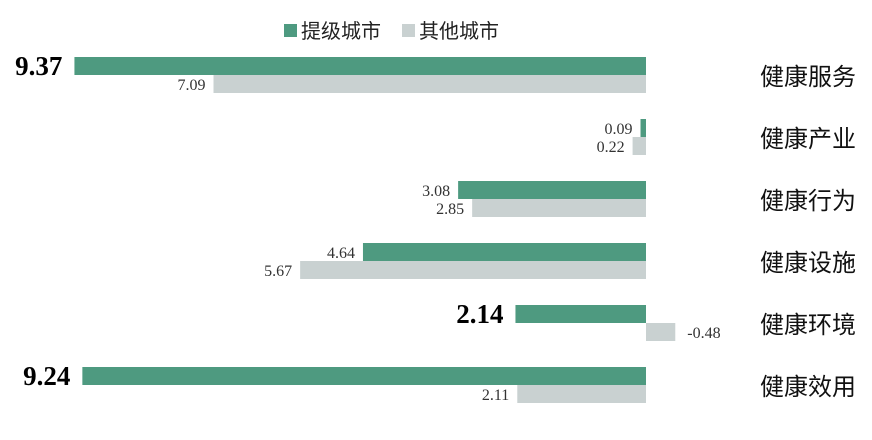 Image resolution: width=872 pixels, height=440 pixels. Describe the element at coordinates (619, 129) in the screenshot. I see `value-label-1-0: 0.09` at that location.